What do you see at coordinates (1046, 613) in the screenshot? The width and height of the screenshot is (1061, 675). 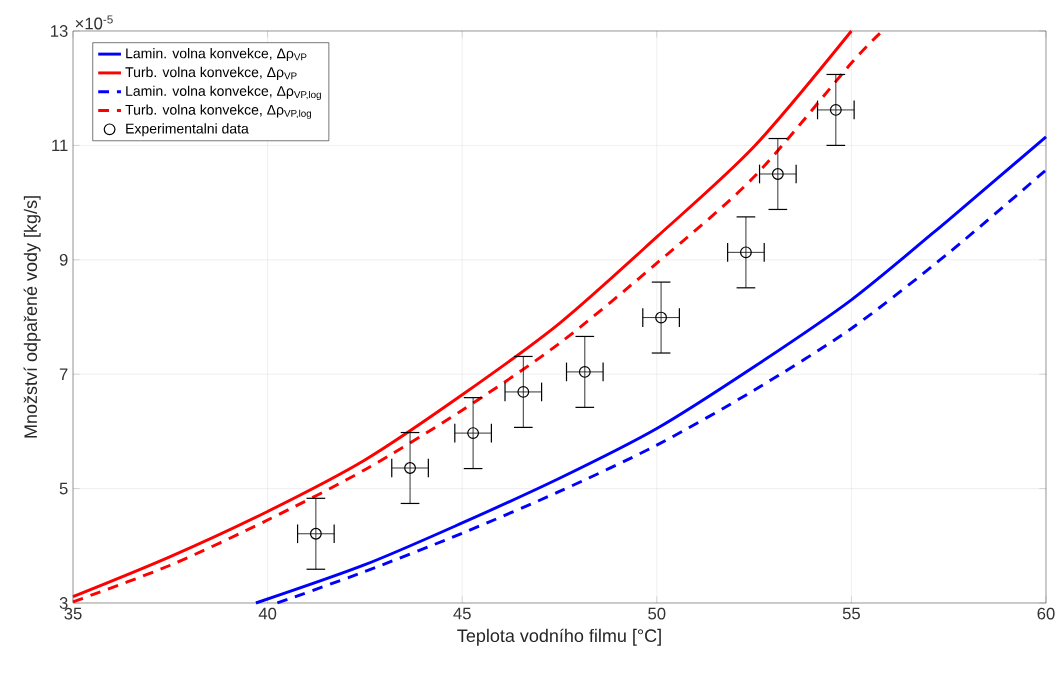 I see `x-tick-label: 60` at bounding box center [1046, 613].